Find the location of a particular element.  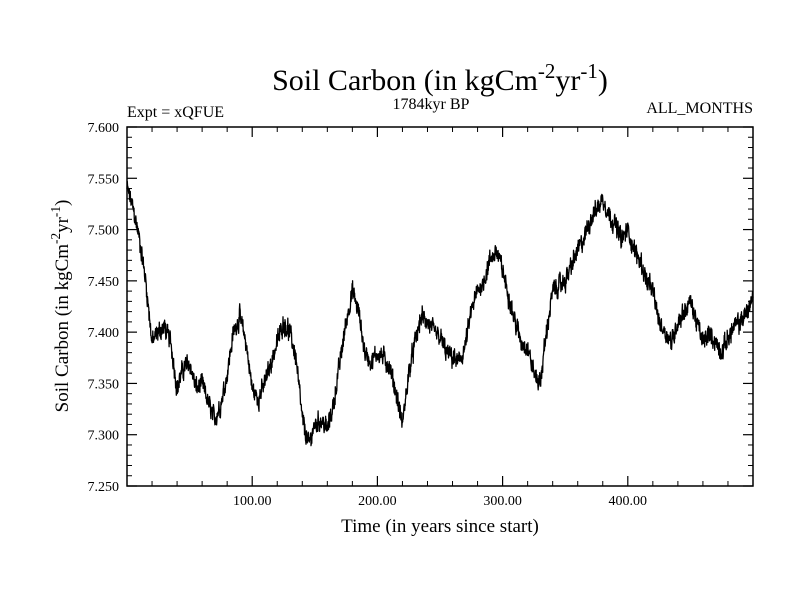

y-tick-label: 7.500 is located at coordinates (104, 231).